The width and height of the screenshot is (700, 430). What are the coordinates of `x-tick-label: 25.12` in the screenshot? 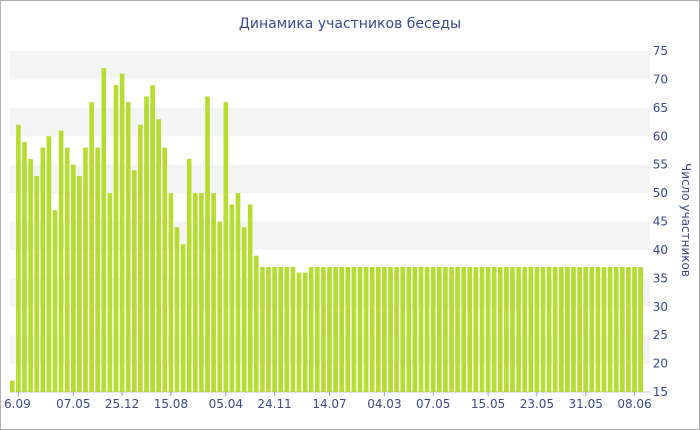 It's located at (122, 404).